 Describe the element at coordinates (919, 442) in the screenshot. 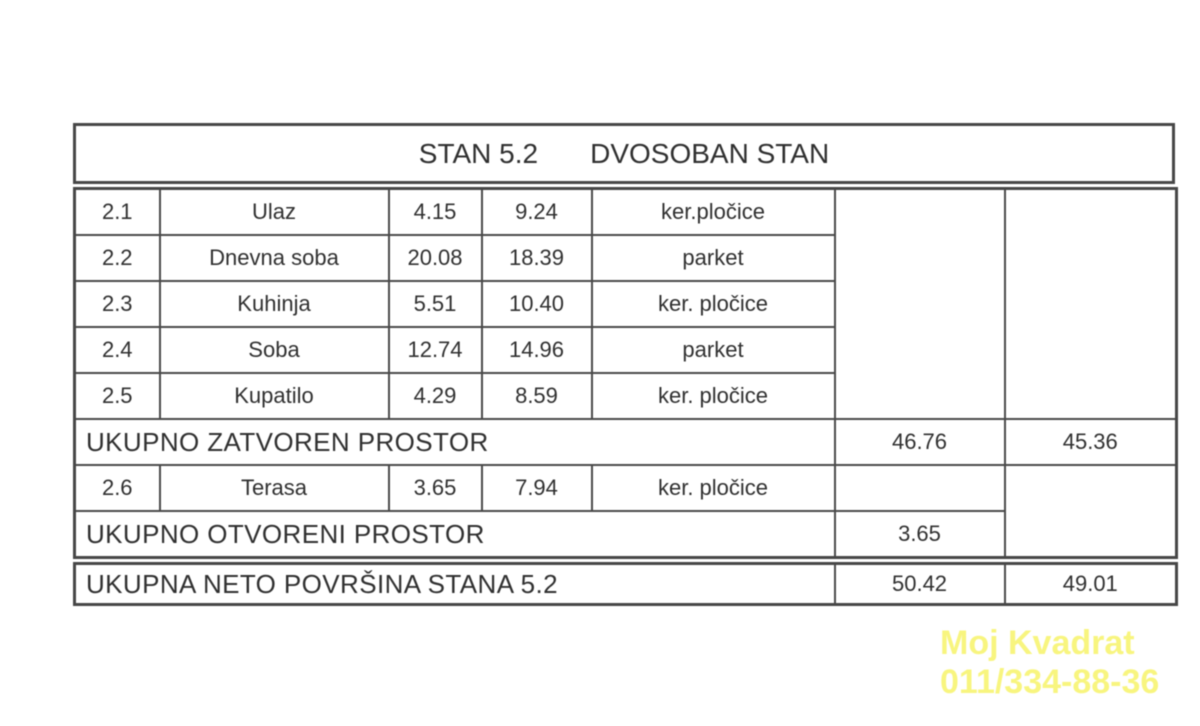

I see `closed-total-value1: 46.76` at that location.